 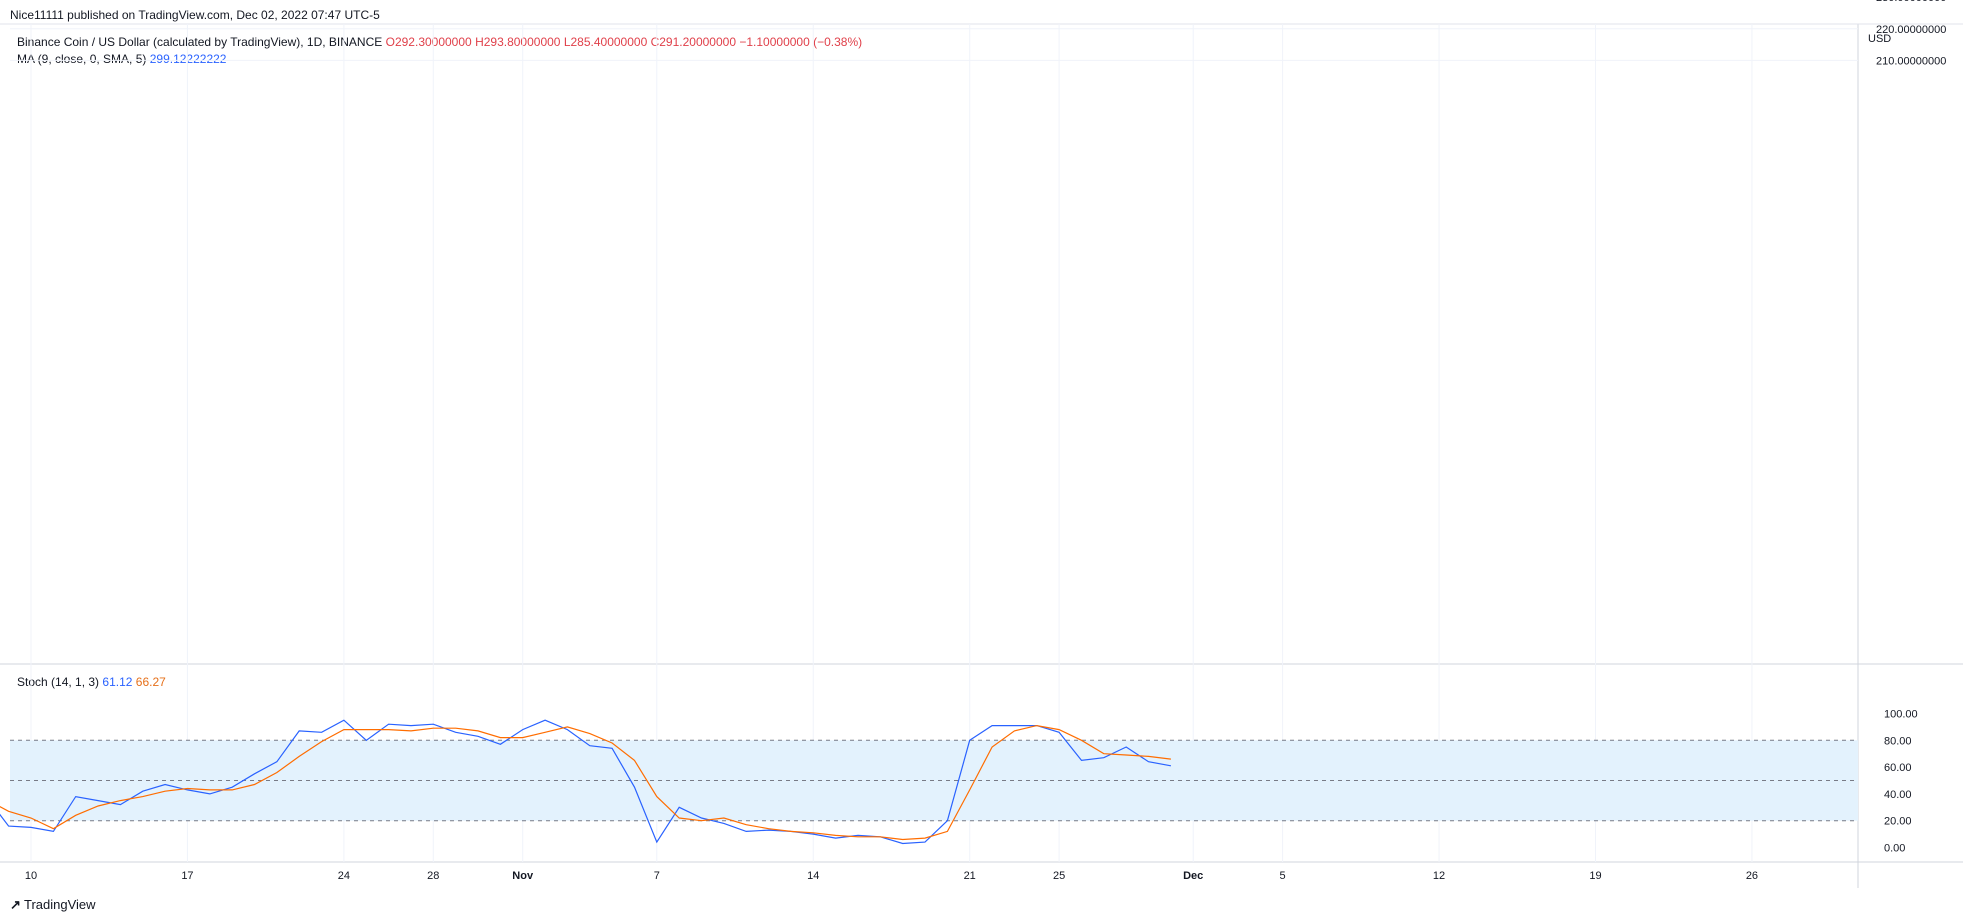 I want to click on ma-value: 299.12222222, so click(x=188, y=59).